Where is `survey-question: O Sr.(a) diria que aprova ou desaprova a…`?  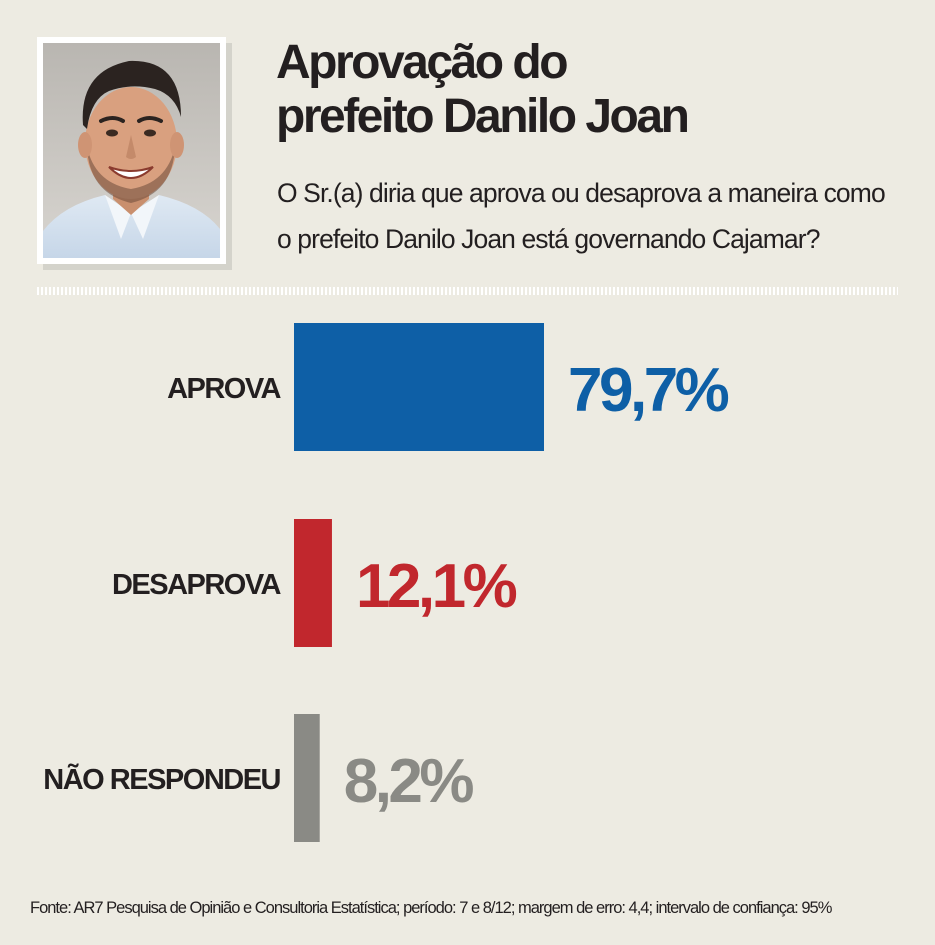
survey-question: O Sr.(a) diria que aprova ou desaprova a… is located at coordinates (597, 216).